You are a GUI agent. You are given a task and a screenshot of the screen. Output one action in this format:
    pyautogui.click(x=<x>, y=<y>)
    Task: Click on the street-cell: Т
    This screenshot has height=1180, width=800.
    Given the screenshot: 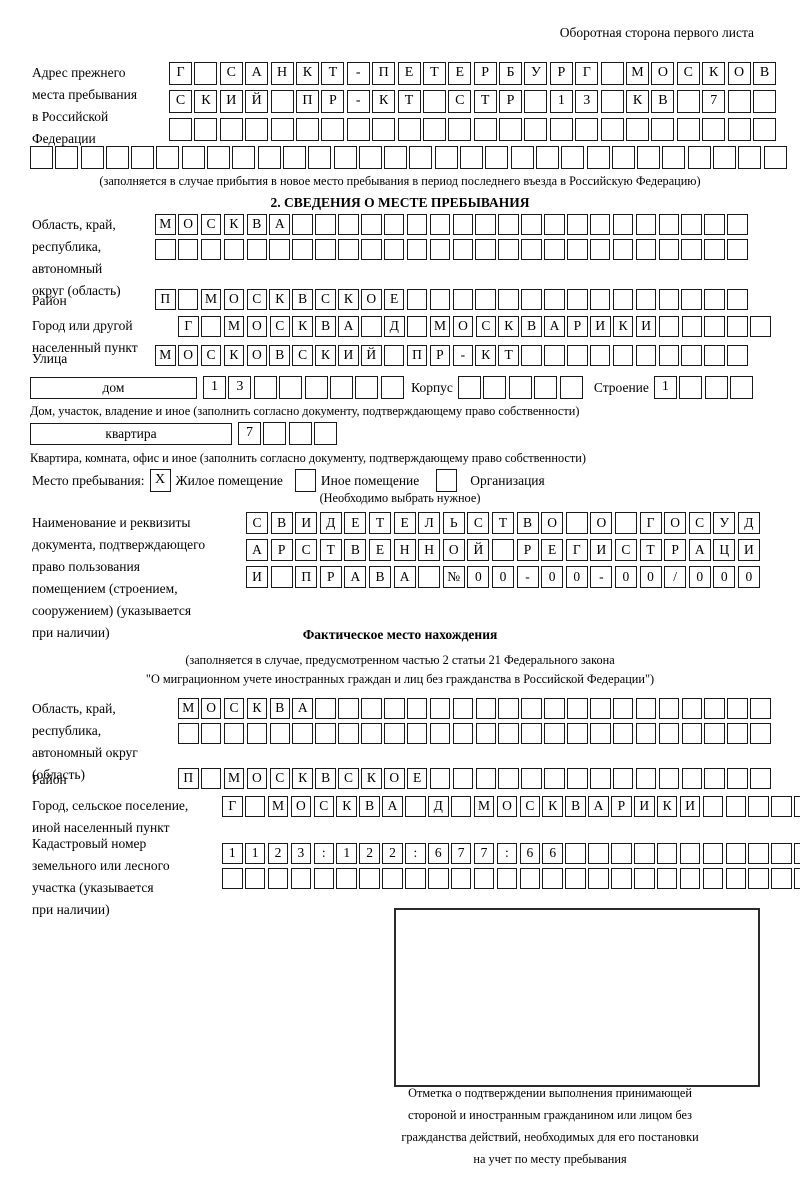 What is the action you would take?
    pyautogui.click(x=508, y=355)
    